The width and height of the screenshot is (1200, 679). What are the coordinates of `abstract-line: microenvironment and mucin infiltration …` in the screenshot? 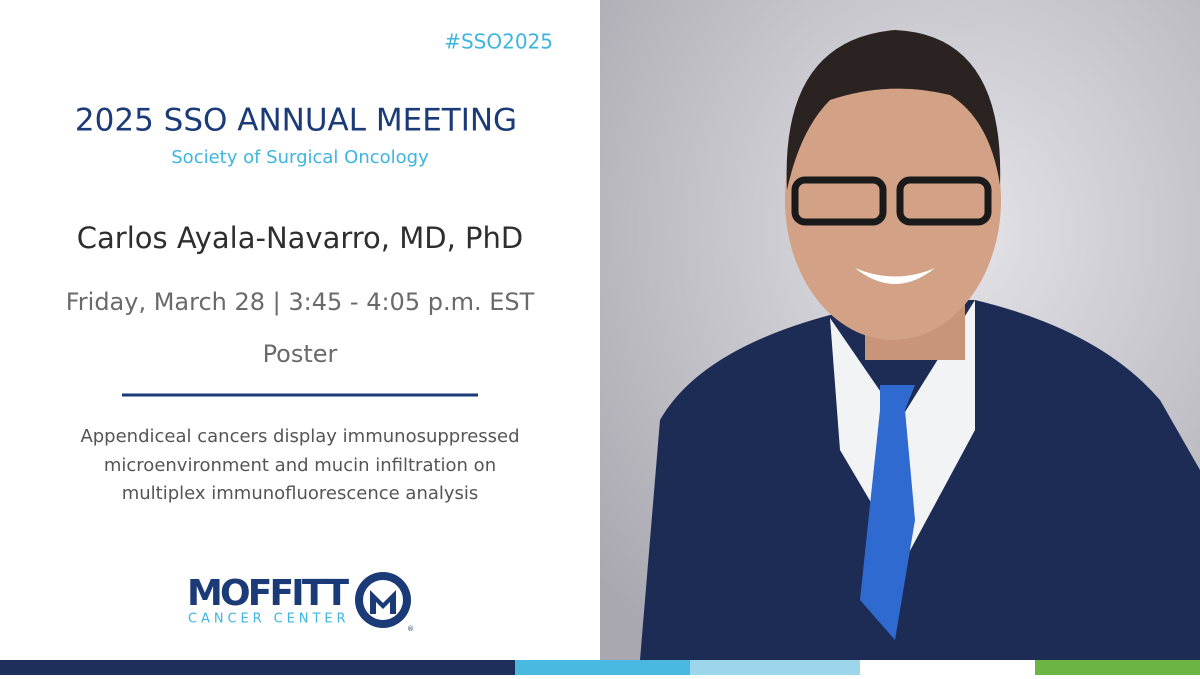 It's located at (300, 465).